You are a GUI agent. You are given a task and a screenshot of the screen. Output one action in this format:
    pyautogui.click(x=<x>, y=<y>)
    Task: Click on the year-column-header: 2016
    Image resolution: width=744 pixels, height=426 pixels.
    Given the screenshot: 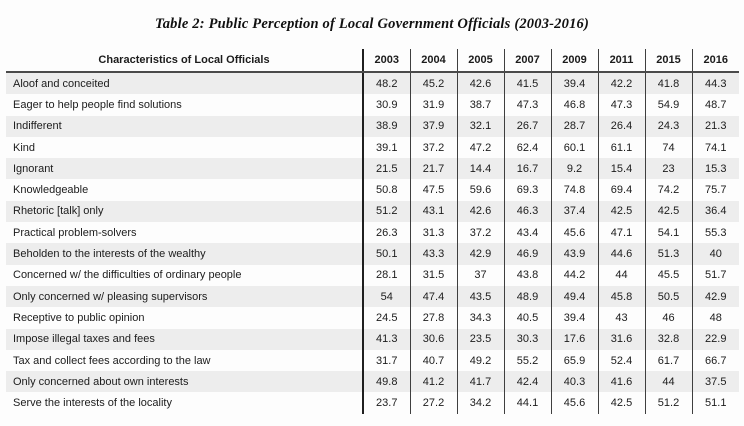 What is the action you would take?
    pyautogui.click(x=715, y=61)
    